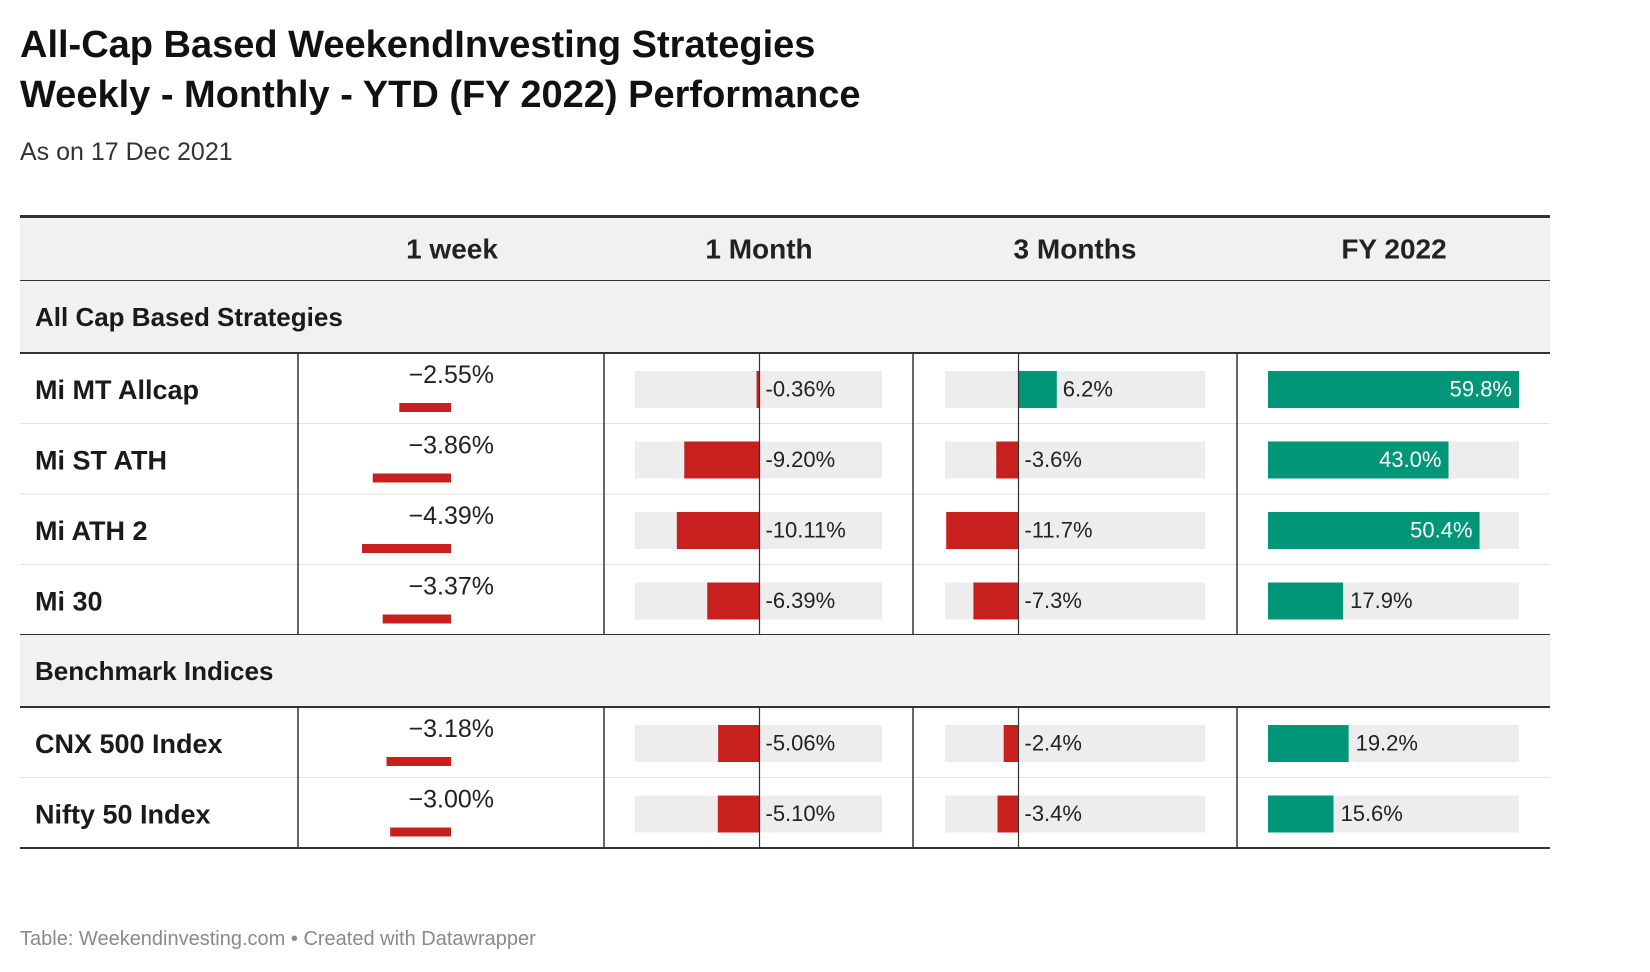 This screenshot has width=1650, height=972. What do you see at coordinates (1088, 389) in the screenshot?
I see `months3-value: 6.2%` at bounding box center [1088, 389].